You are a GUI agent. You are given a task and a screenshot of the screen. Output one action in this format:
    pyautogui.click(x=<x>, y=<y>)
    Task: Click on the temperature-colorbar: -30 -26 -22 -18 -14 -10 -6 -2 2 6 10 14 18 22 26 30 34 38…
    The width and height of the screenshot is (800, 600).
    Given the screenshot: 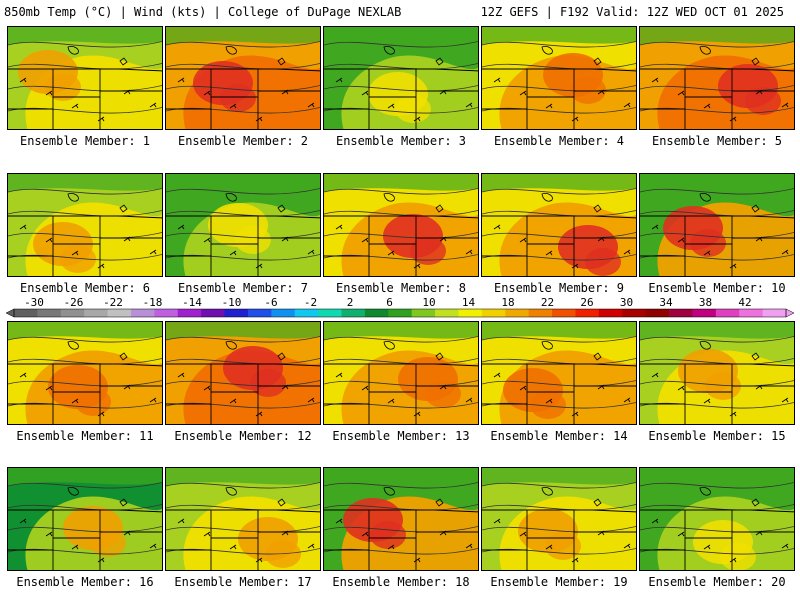 What is the action you would take?
    pyautogui.click(x=400, y=308)
    